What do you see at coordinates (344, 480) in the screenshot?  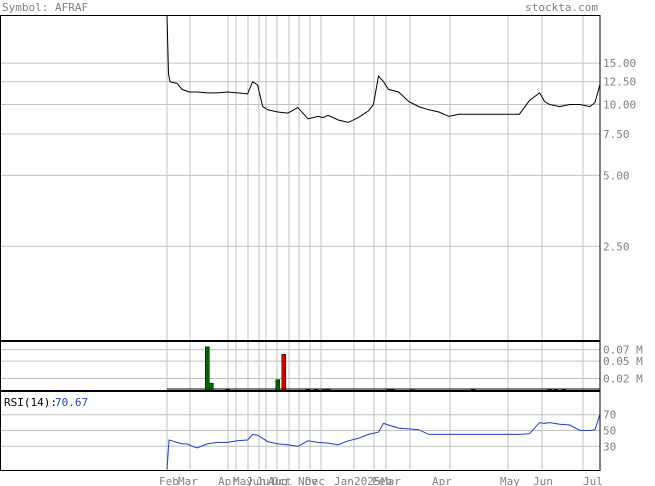 I see `x-tick-label: Jan` at bounding box center [344, 480].